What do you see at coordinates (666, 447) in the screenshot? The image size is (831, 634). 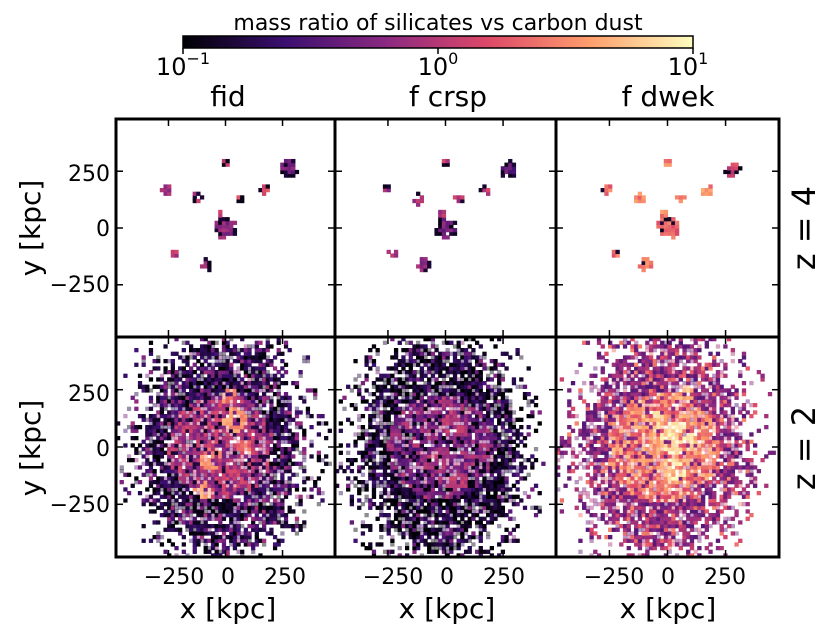 I see `heatmap-panel` at bounding box center [666, 447].